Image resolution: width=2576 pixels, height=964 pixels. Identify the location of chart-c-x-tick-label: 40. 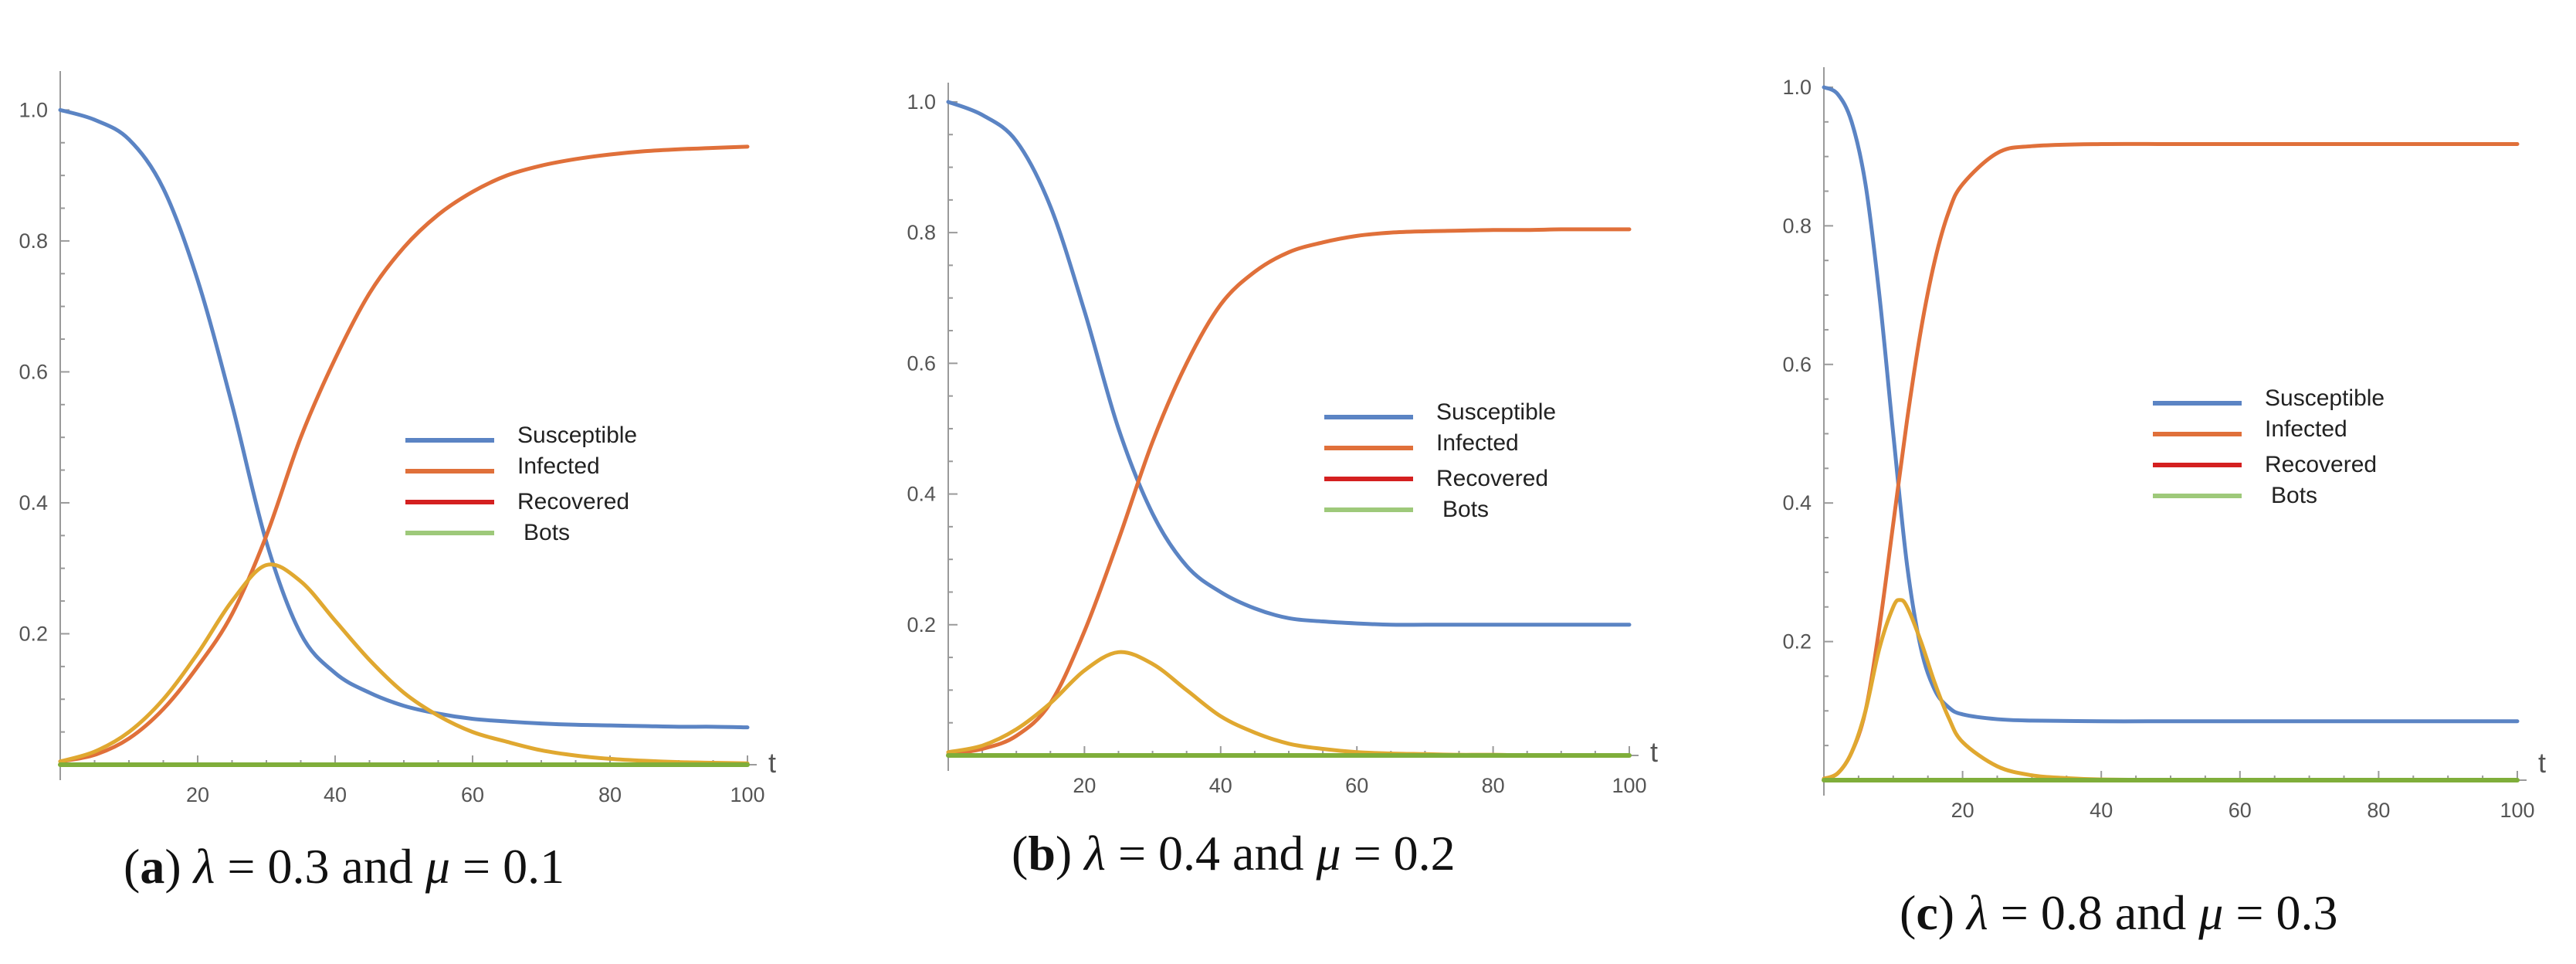
(2101, 810).